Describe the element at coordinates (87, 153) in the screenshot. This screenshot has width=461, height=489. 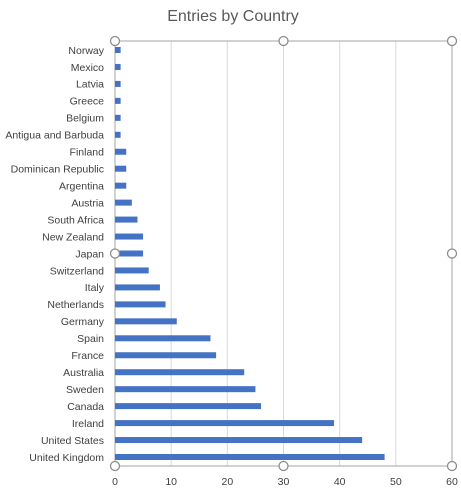
I see `category-label: Finland` at that location.